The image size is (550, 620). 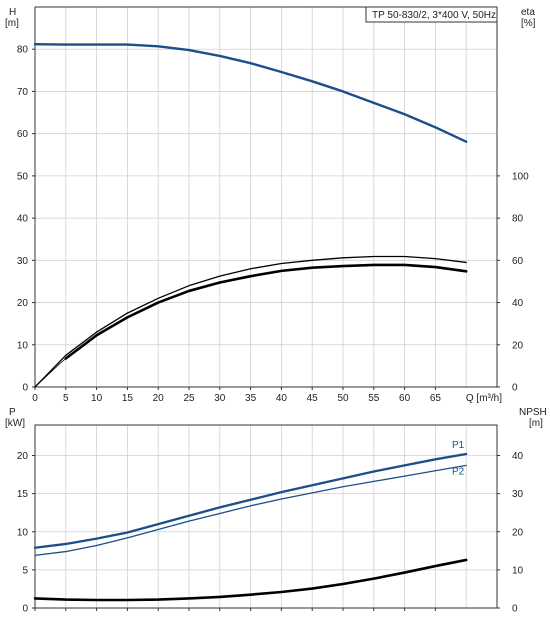 What do you see at coordinates (250, 580) in the screenshot?
I see `lower-series-2-line` at bounding box center [250, 580].